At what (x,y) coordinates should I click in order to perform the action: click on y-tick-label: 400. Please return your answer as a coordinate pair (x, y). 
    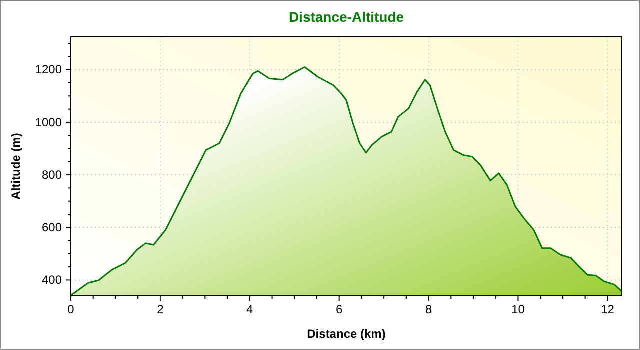
    Looking at the image, I should click on (52, 280).